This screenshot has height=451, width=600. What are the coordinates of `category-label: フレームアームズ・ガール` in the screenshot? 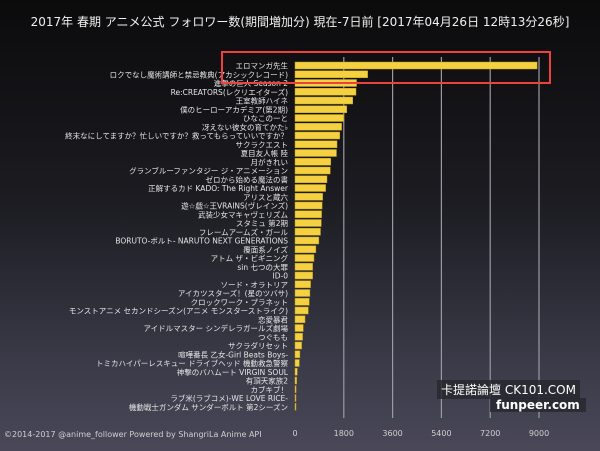 It's located at (244, 232).